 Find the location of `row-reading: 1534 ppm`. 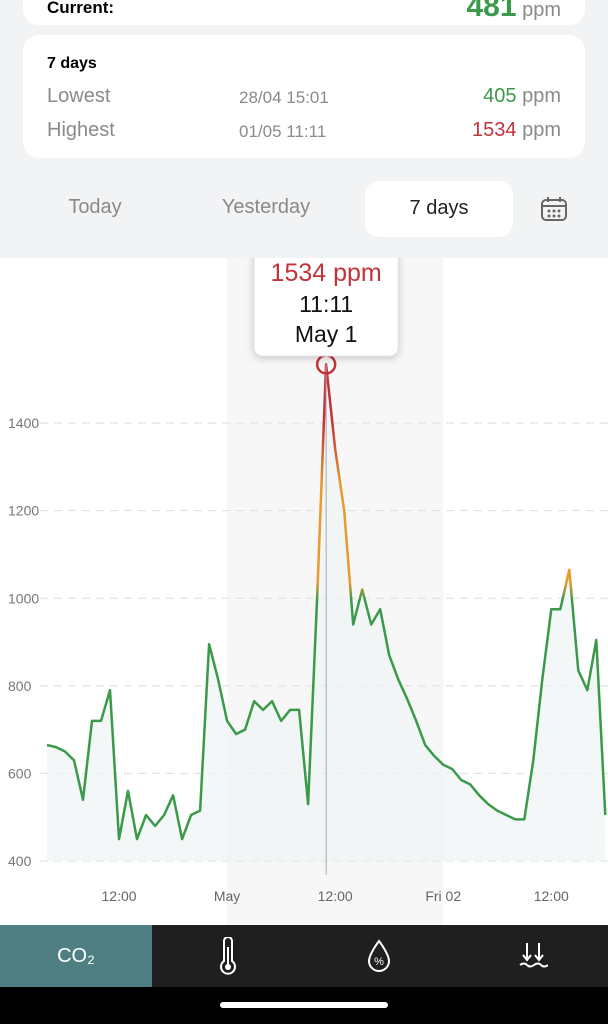

row-reading: 1534 ppm is located at coordinates (516, 130).